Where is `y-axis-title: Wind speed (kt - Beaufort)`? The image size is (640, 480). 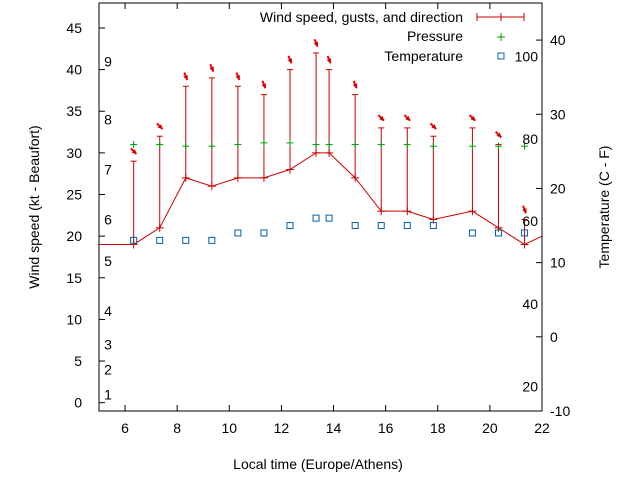 y-axis-title: Wind speed (kt - Beaufort) is located at coordinates (34, 206).